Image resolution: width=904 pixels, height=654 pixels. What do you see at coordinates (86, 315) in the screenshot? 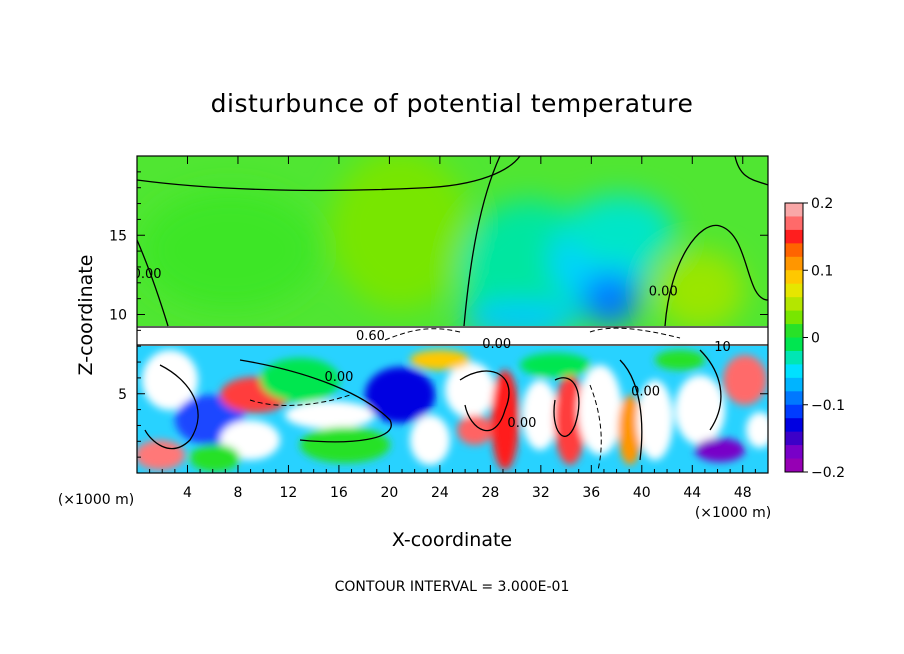
I see `y-axis-title: Z-coordinate` at bounding box center [86, 315].